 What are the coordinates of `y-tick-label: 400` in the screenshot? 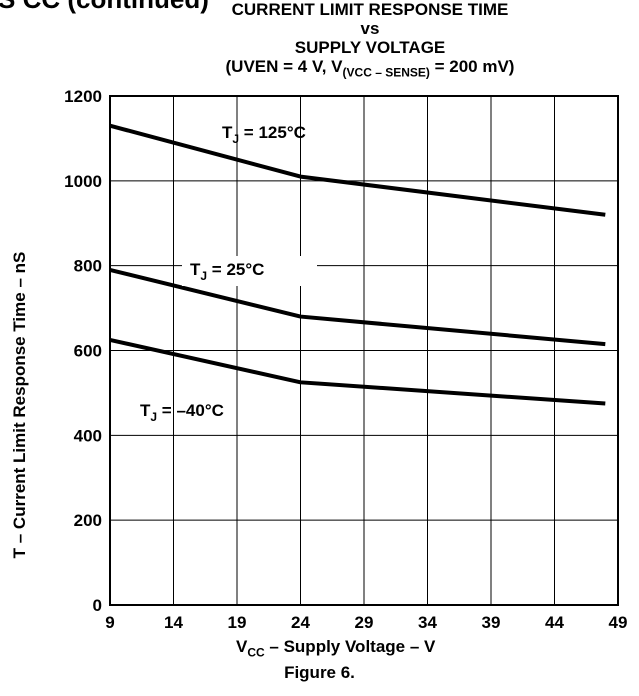 It's located at (88, 435).